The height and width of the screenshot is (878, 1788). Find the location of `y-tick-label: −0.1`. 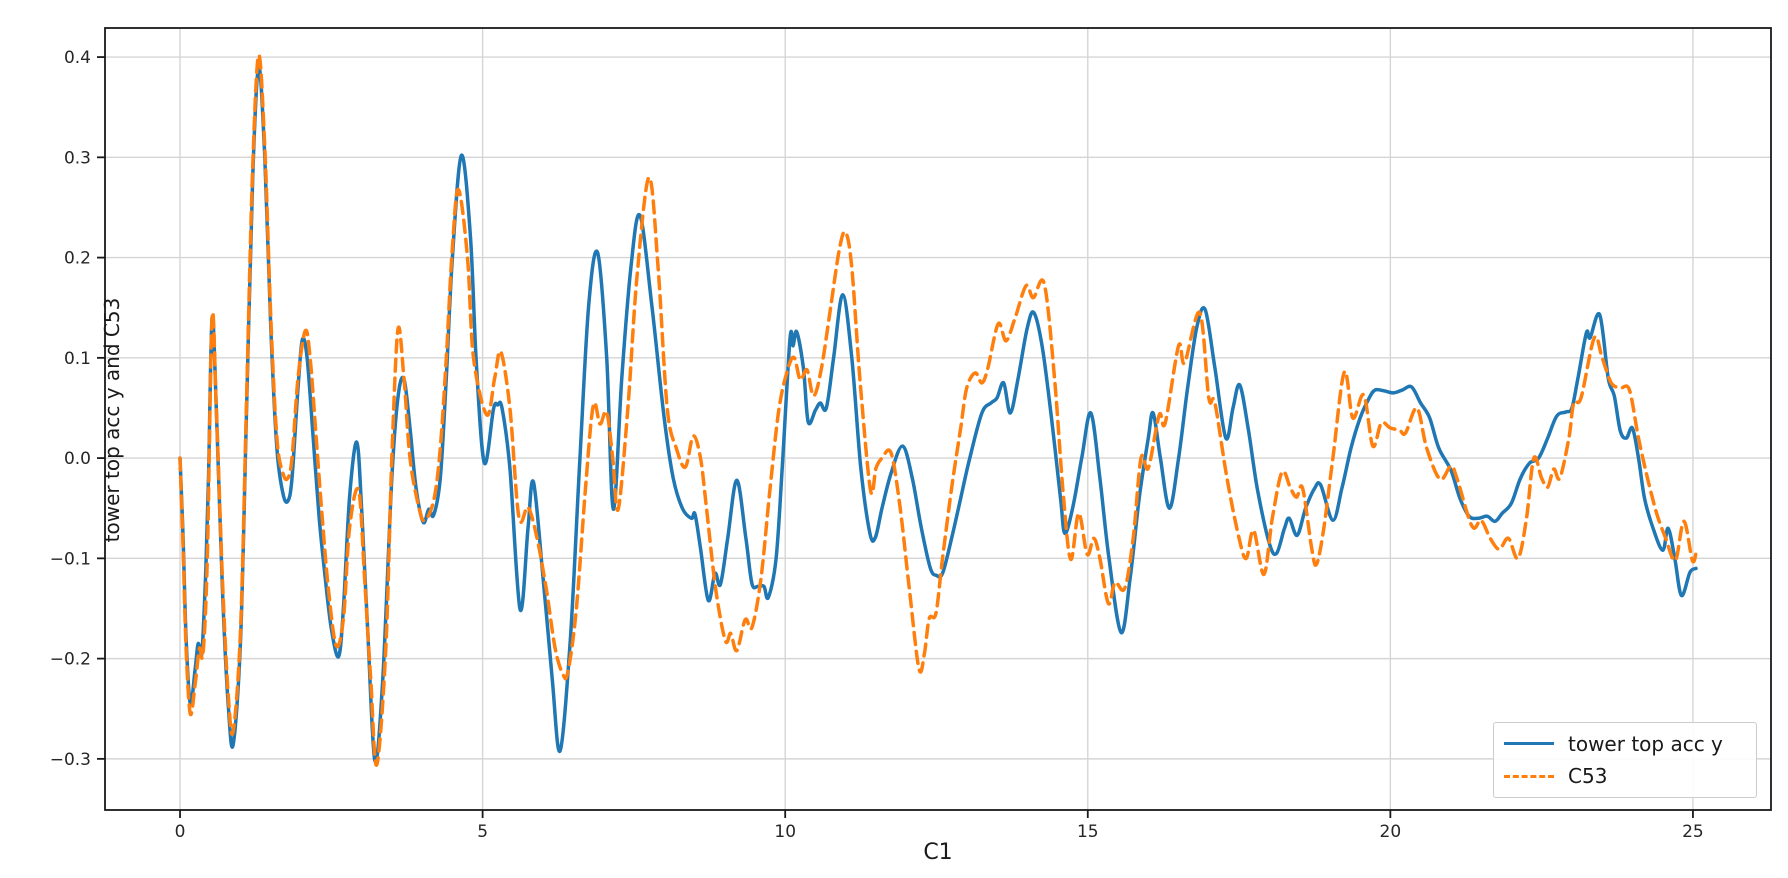

y-tick-label: −0.1 is located at coordinates (70, 559).